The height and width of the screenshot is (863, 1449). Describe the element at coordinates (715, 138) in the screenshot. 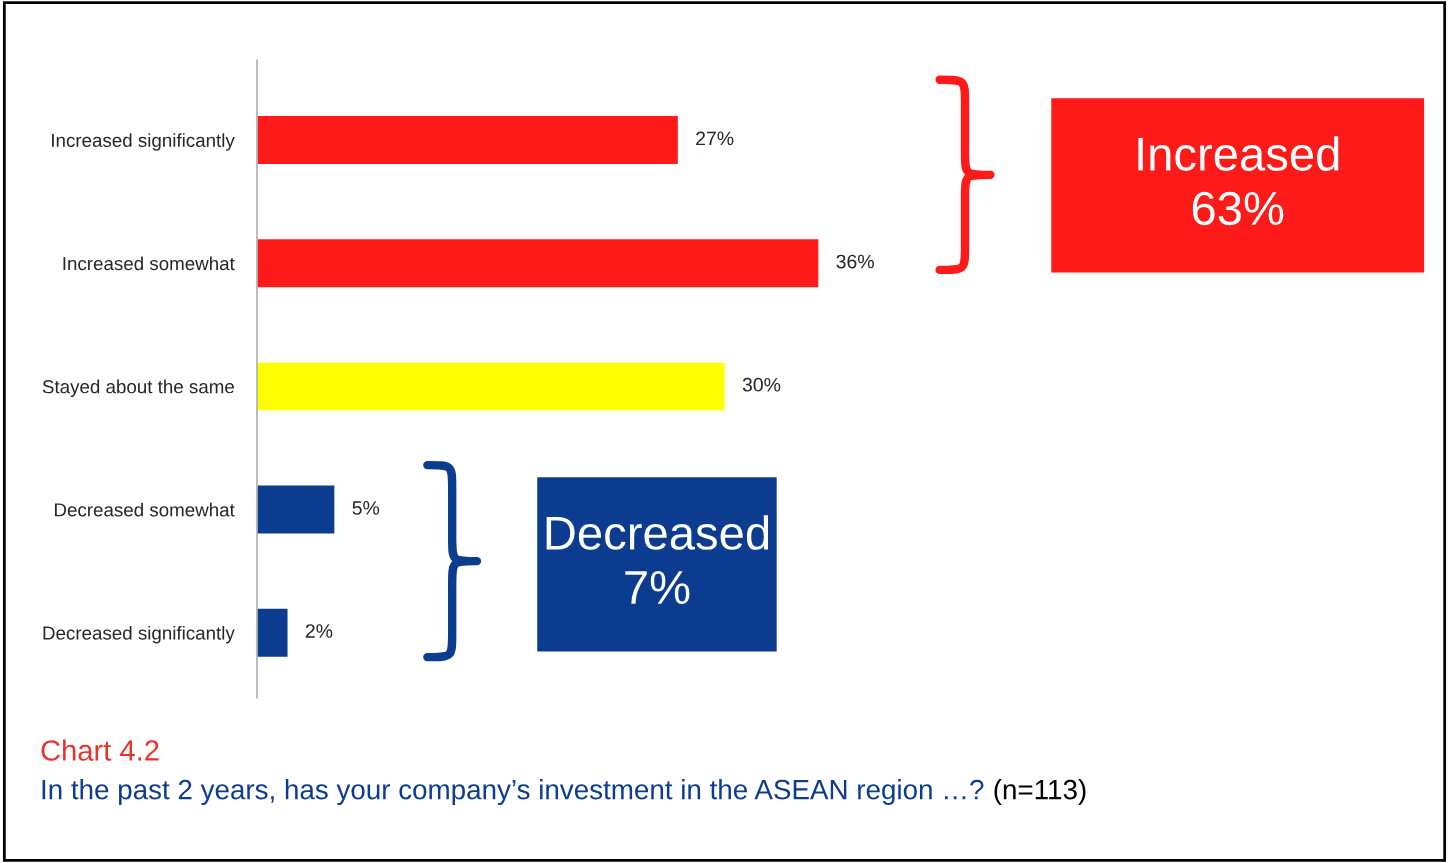

I see `data-label: 27%` at that location.